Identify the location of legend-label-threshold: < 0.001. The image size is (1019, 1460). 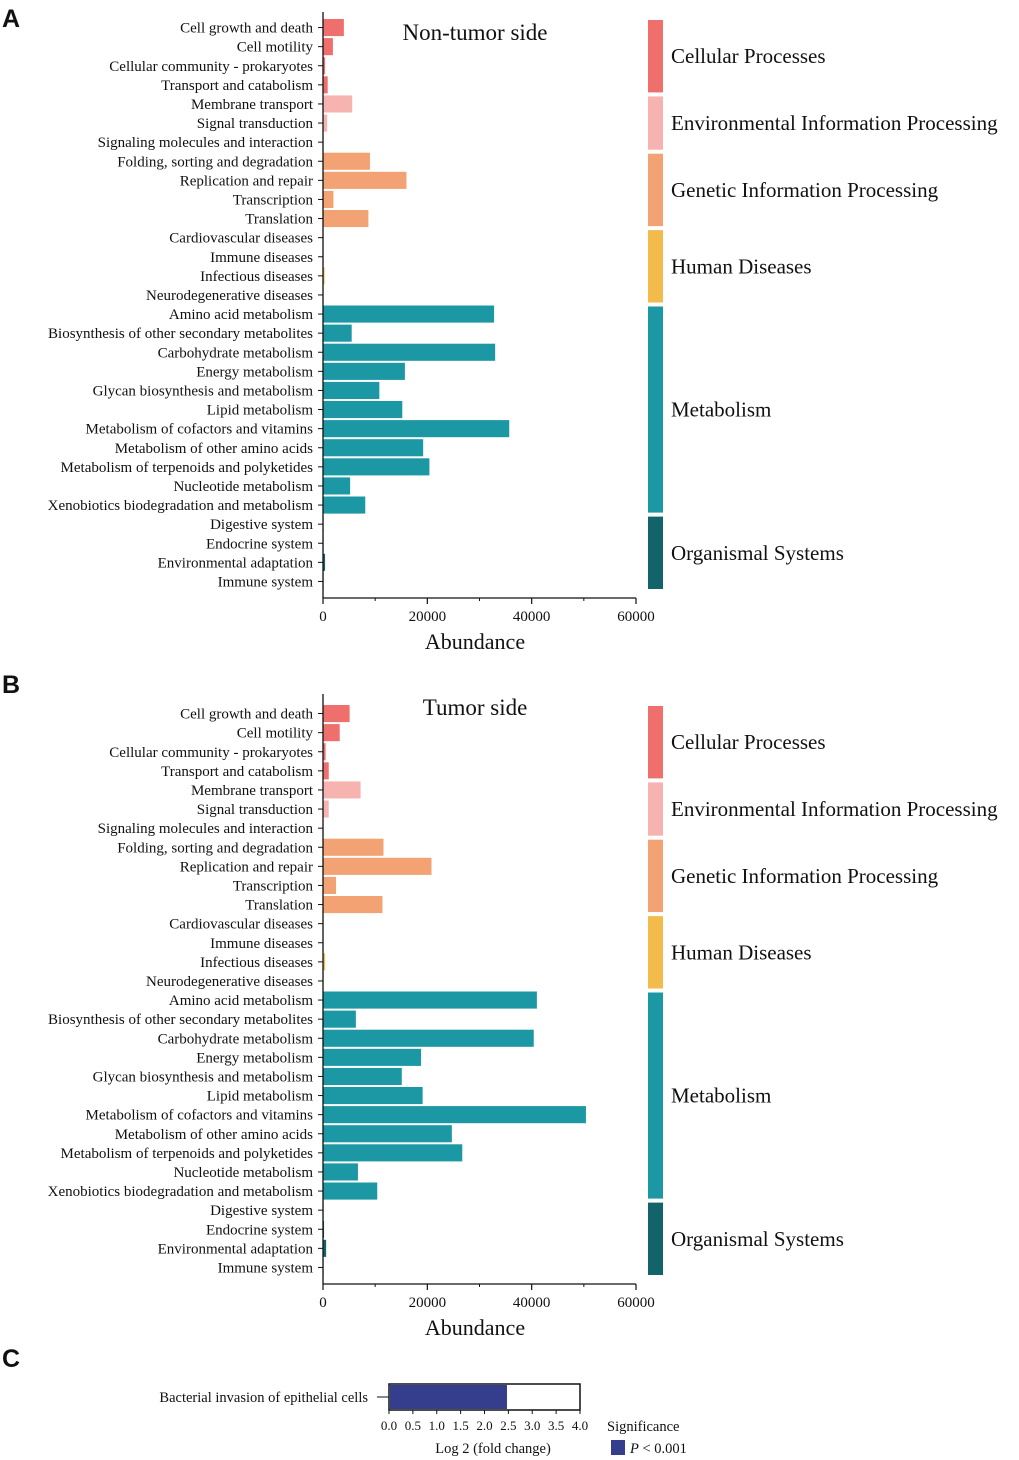
(663, 1449).